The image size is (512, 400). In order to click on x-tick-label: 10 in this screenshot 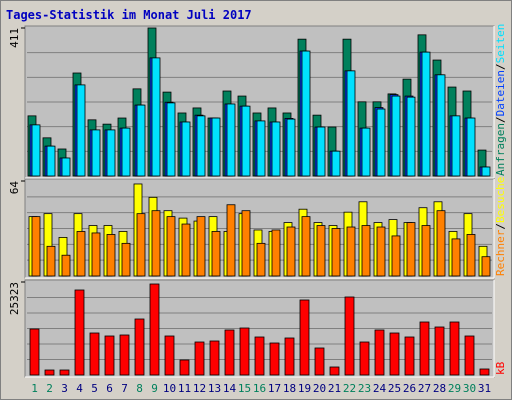, I will do `click(169, 388)`.